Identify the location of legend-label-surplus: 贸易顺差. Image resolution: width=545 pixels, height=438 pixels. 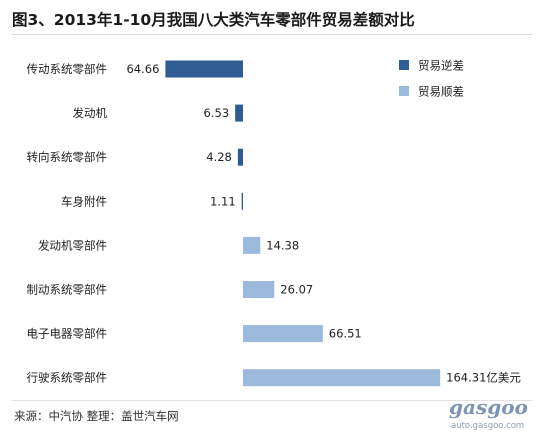
(441, 92).